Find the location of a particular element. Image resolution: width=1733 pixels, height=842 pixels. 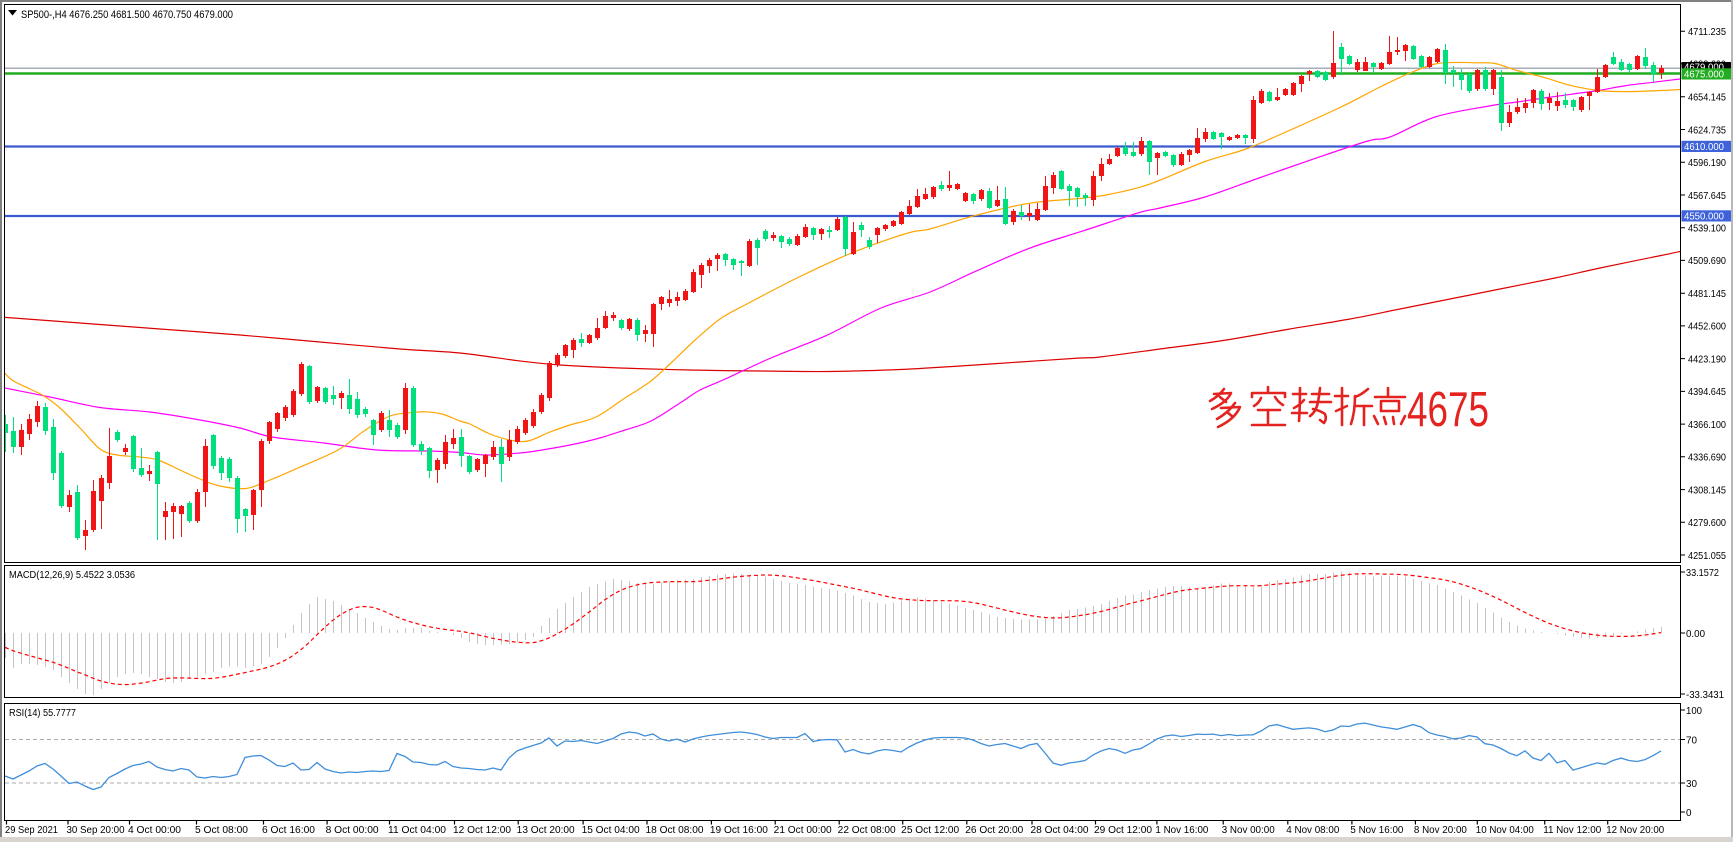

svg-text: 19 Oct 16:00 is located at coordinates (739, 830).